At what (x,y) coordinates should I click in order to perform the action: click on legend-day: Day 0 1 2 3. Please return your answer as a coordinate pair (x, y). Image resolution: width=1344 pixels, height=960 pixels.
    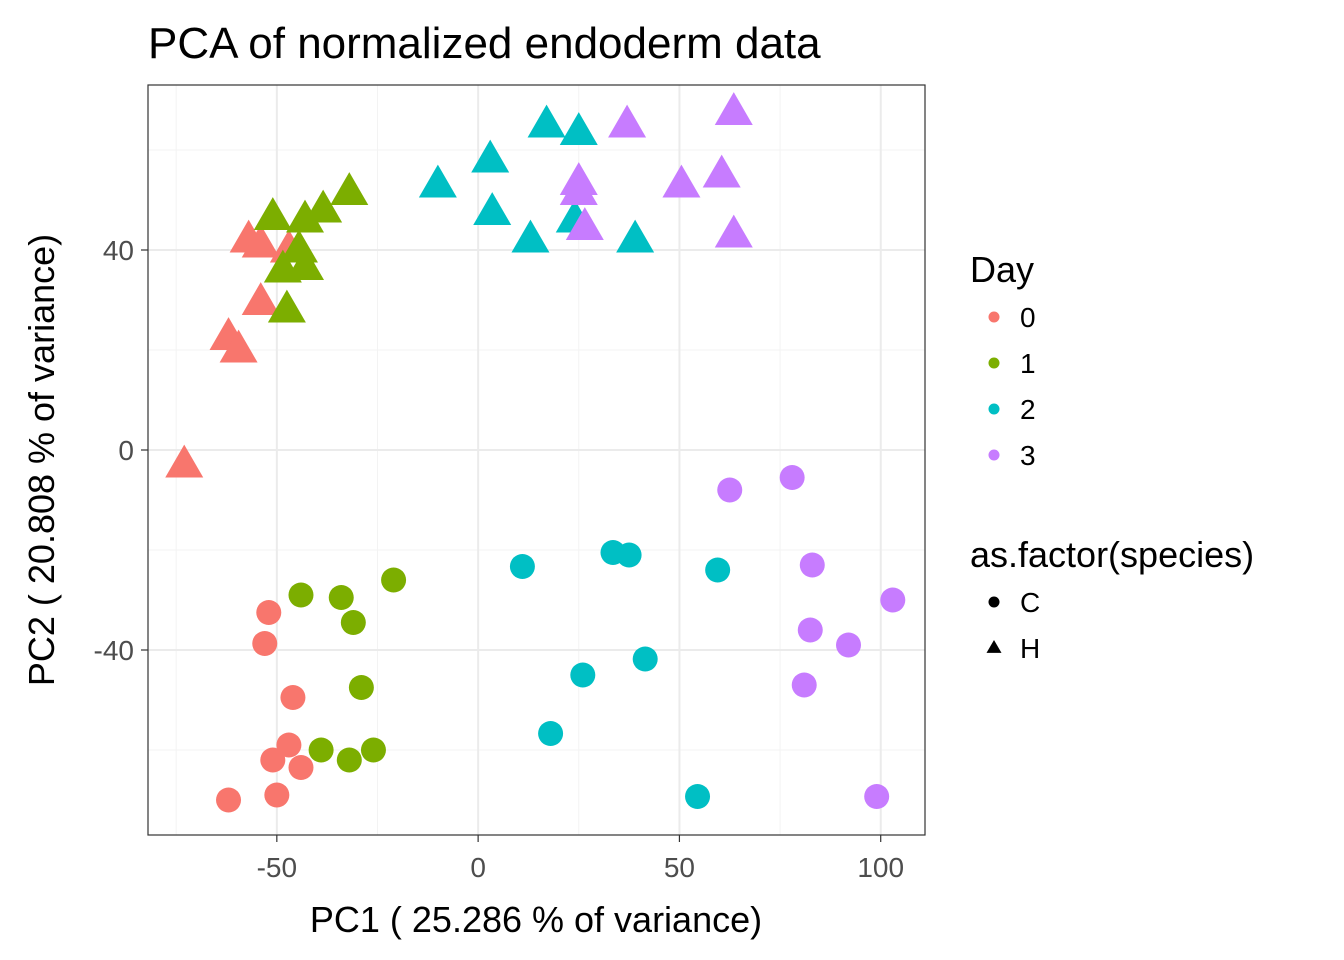
    Looking at the image, I should click on (1003, 360).